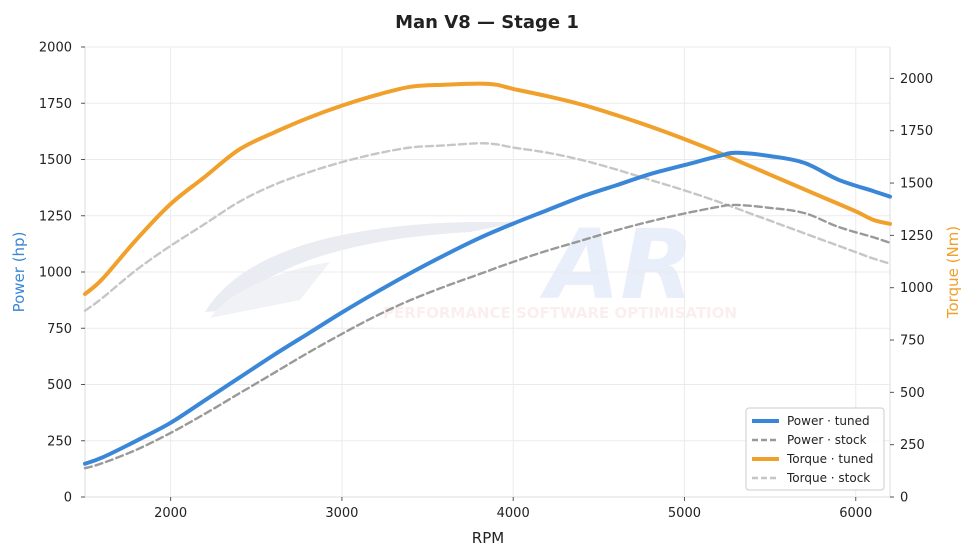  What do you see at coordinates (560, 313) in the screenshot?
I see `watermark-caption: PERFORMANCE SOFTWARE OPTIMISATION` at bounding box center [560, 313].